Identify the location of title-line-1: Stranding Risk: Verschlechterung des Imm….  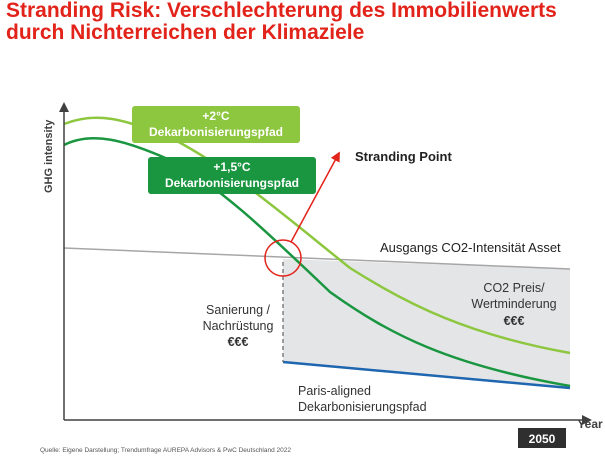
(281, 11).